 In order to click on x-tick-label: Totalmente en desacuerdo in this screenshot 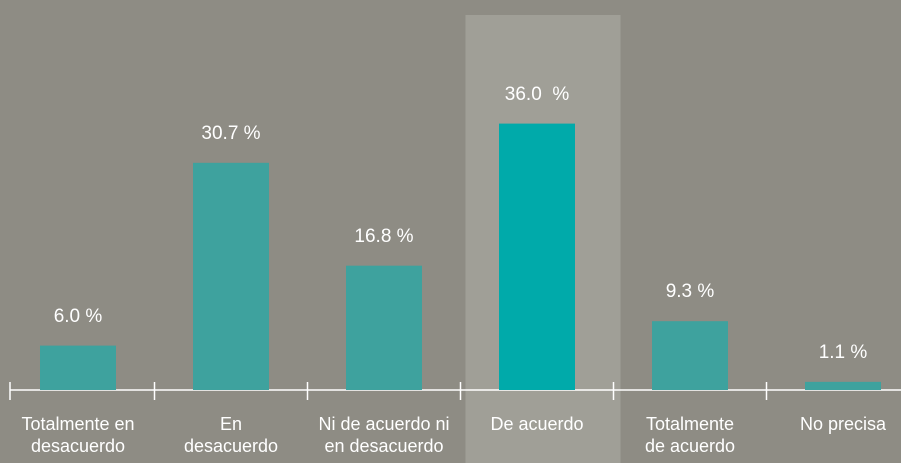, I will do `click(78, 435)`.